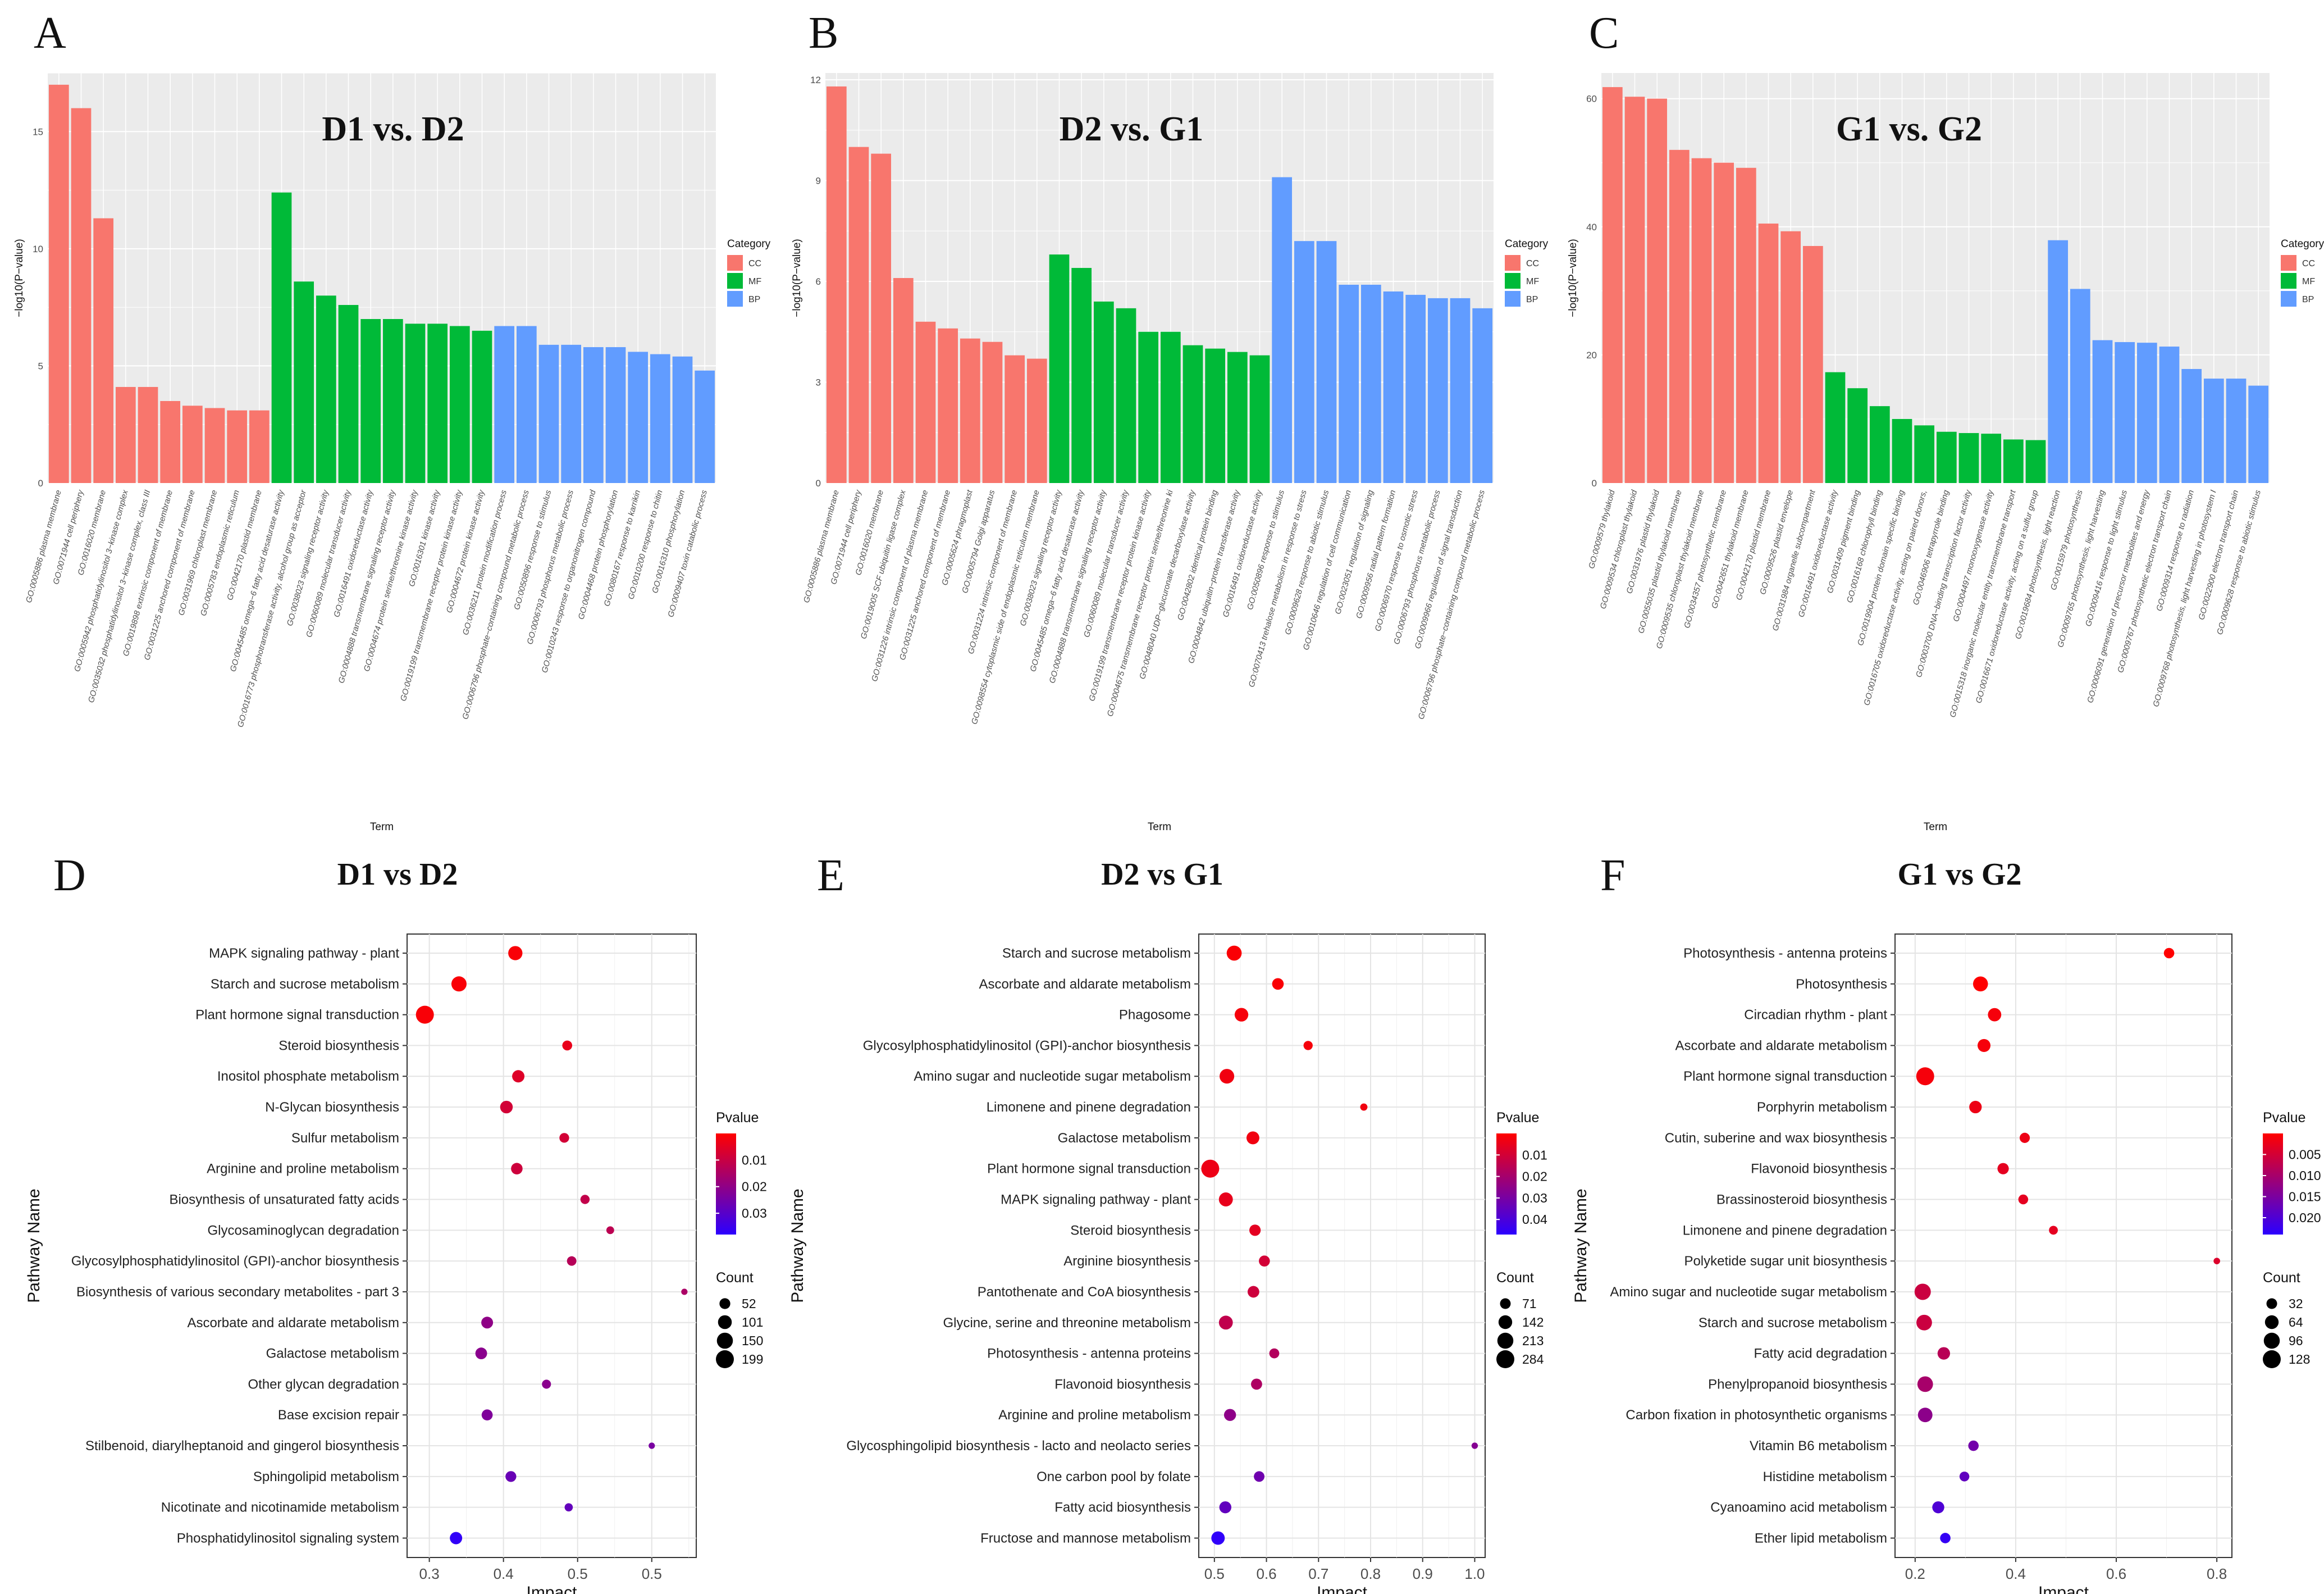 This screenshot has height=1594, width=2324. What do you see at coordinates (1801, 1200) in the screenshot?
I see `pathway-label: Brassinosteroid biosynthesis` at bounding box center [1801, 1200].